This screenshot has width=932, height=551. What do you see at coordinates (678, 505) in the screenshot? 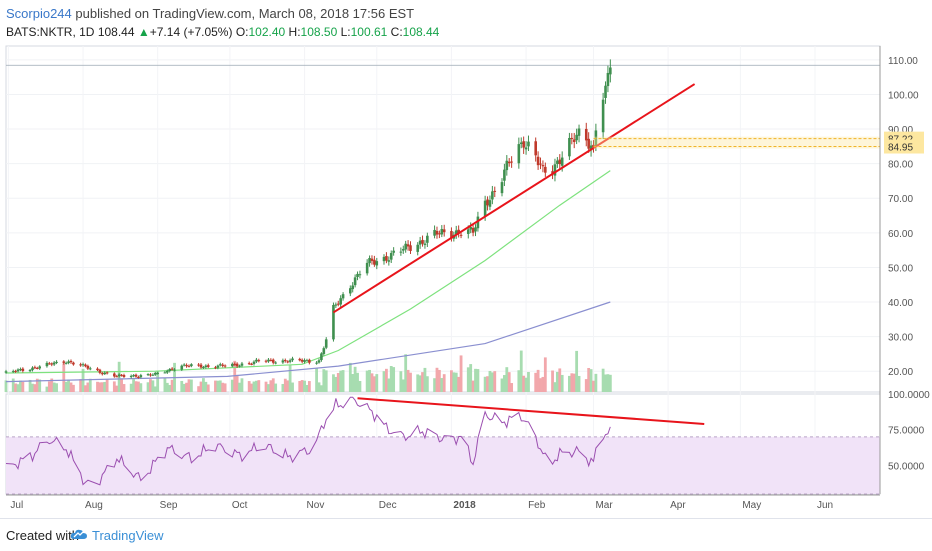
I see `time-tick-label: Apr` at bounding box center [678, 505].